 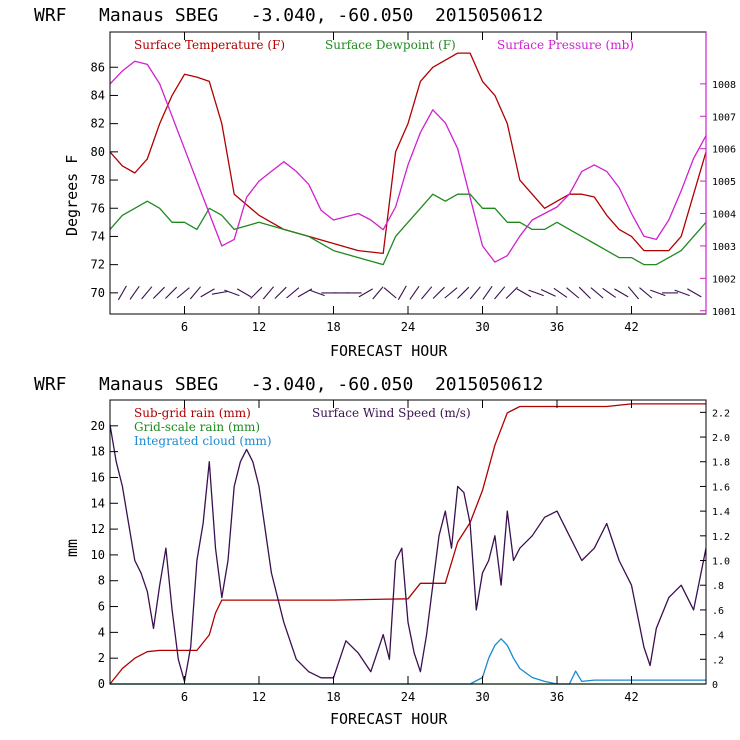 I want to click on y-tick-label: 76, so click(x=98, y=208).